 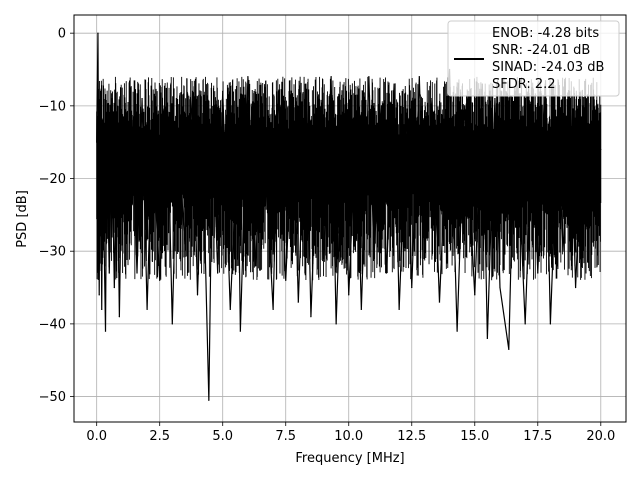 I want to click on legend-enob: ENOB: -4.28 bits, so click(x=545, y=33).